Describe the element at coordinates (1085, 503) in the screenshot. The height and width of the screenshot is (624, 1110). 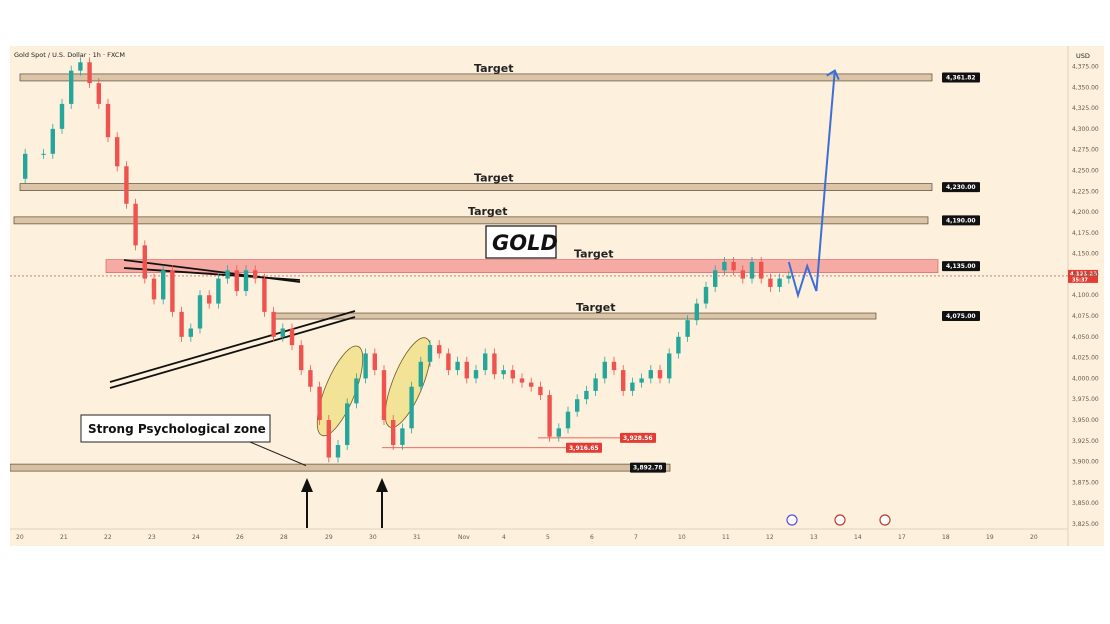
I see `y-tick-label: 3,850.00` at that location.